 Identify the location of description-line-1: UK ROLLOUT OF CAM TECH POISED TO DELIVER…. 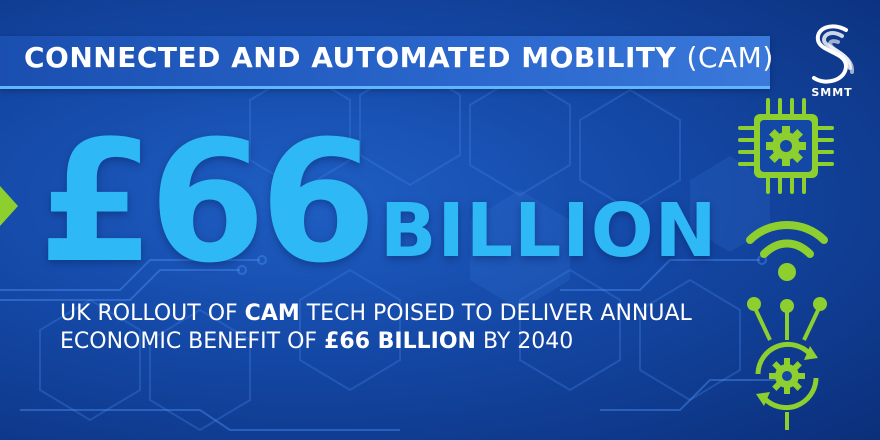
(376, 314).